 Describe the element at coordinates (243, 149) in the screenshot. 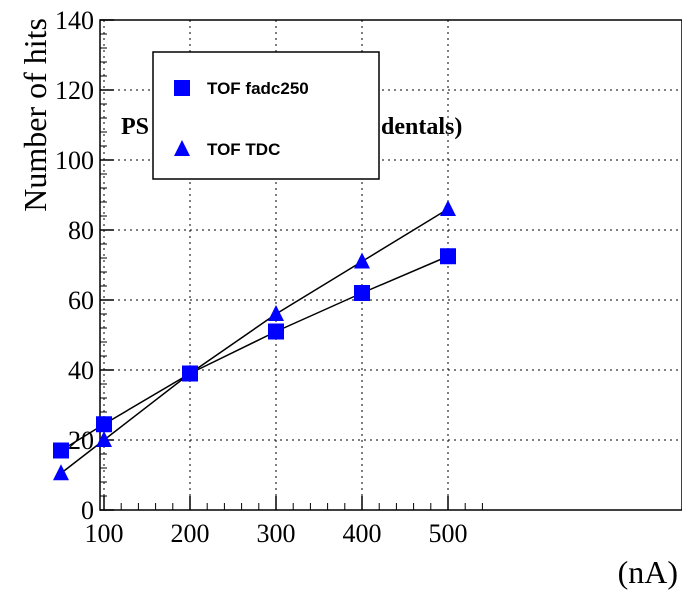

I see `legend-label: TOF TDC` at that location.